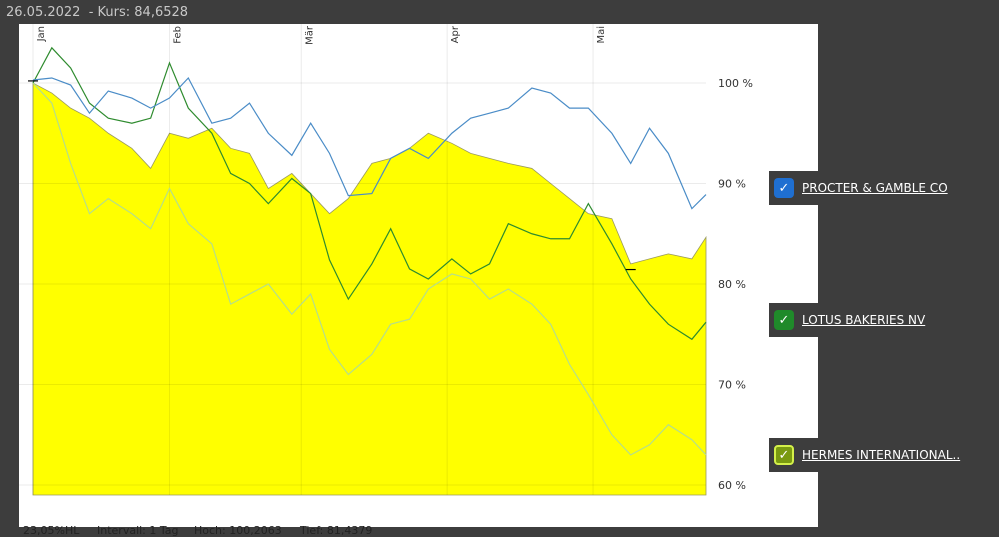  I want to click on stat-low: Tief: 81,4379, so click(336, 530).